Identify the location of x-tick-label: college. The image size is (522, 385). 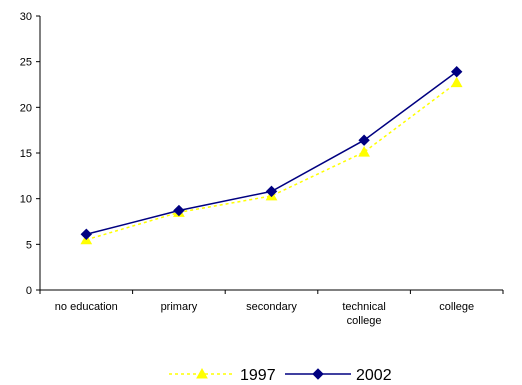
(456, 307).